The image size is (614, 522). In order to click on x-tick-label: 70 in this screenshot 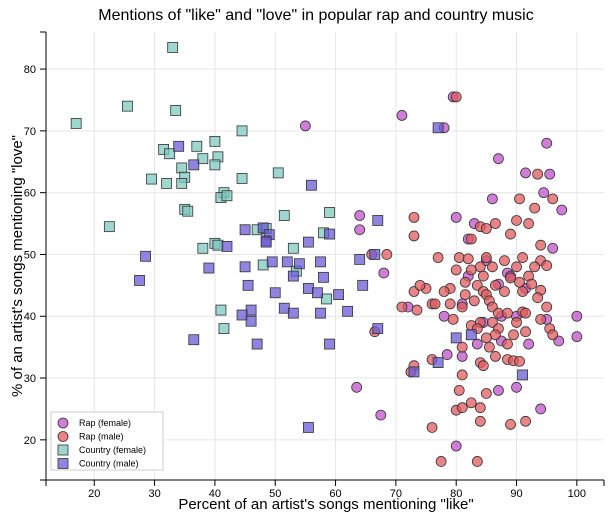, I will do `click(396, 494)`.